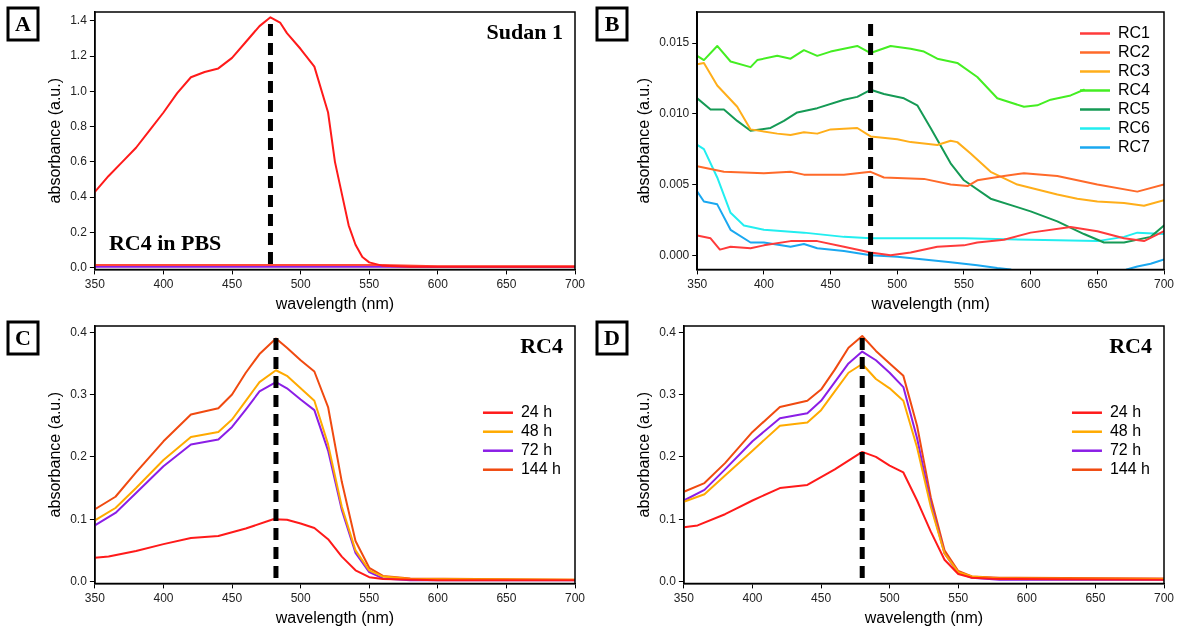  Describe the element at coordinates (1134, 108) in the screenshot. I see `legend-label: RC5` at that location.